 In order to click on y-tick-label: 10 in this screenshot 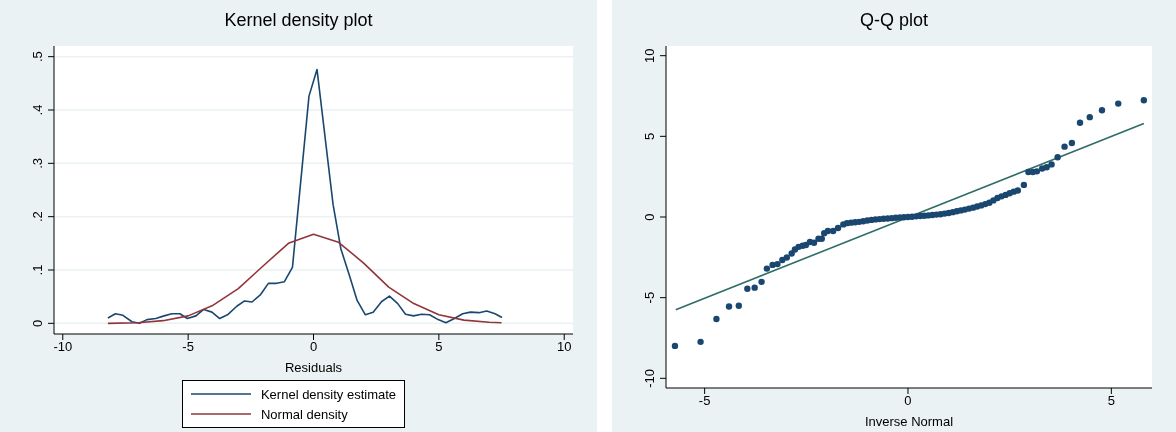, I will do `click(649, 55)`.